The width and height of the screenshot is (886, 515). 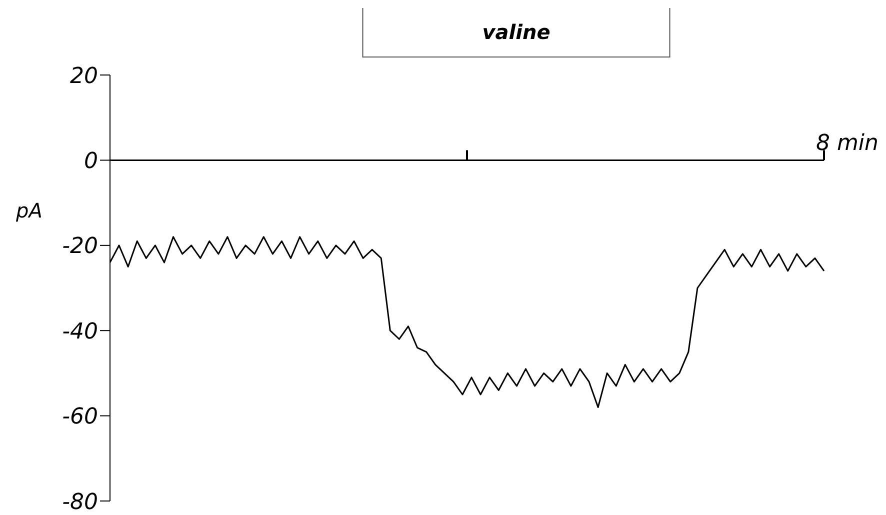 What do you see at coordinates (80, 331) in the screenshot?
I see `y-tick-label: -40` at bounding box center [80, 331].